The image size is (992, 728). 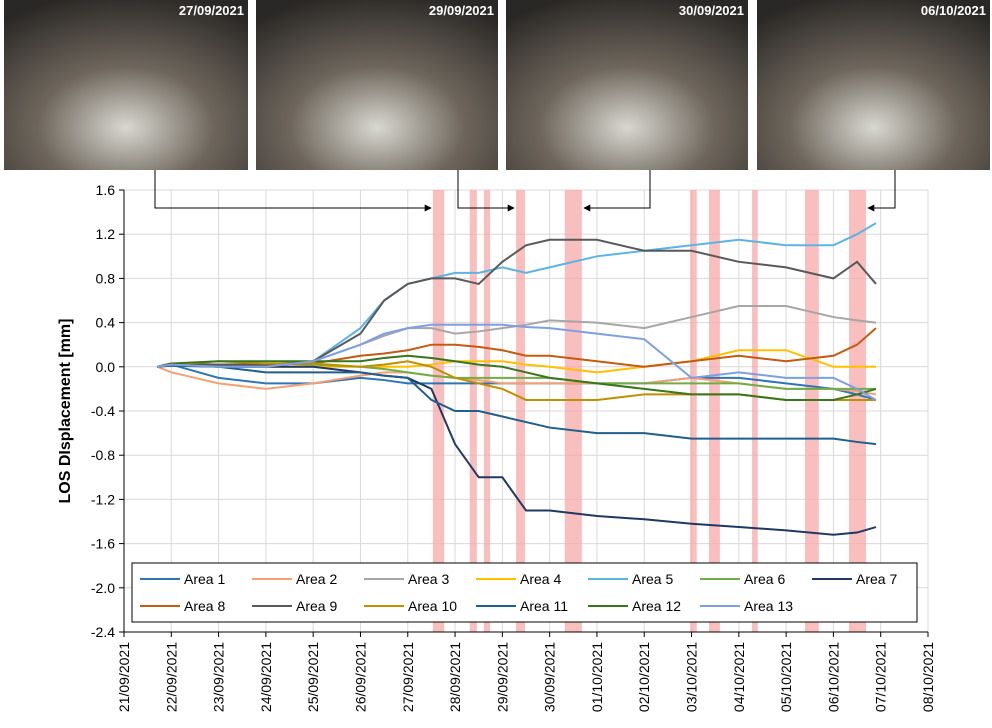 What do you see at coordinates (103, 455) in the screenshot?
I see `y-tick-label: -0.8` at bounding box center [103, 455].